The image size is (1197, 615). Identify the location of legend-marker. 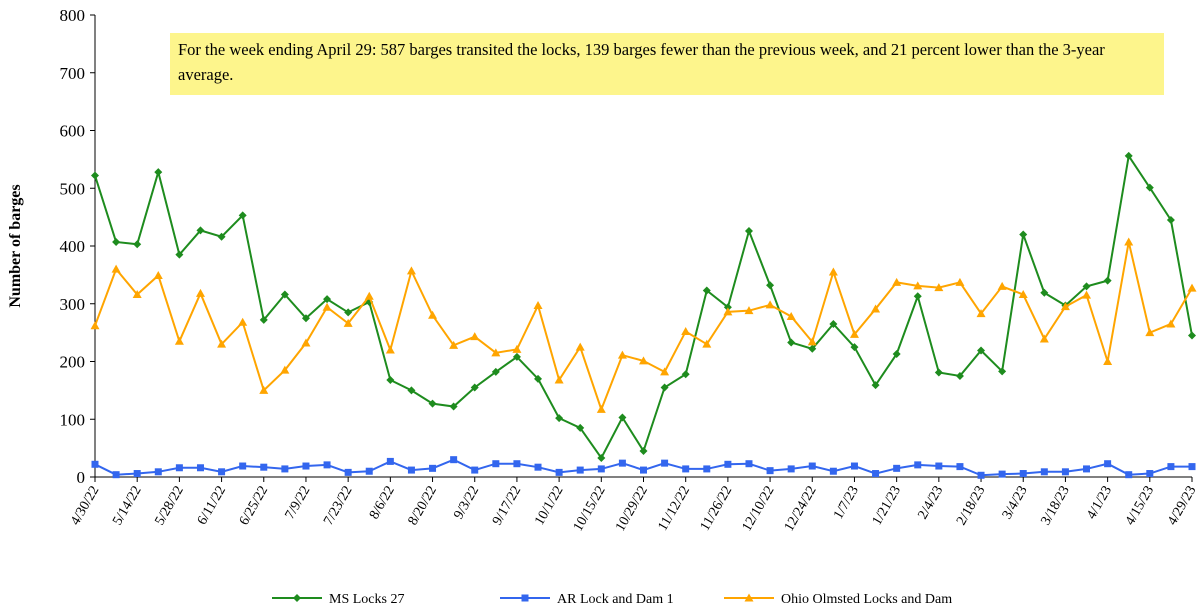
(749, 597).